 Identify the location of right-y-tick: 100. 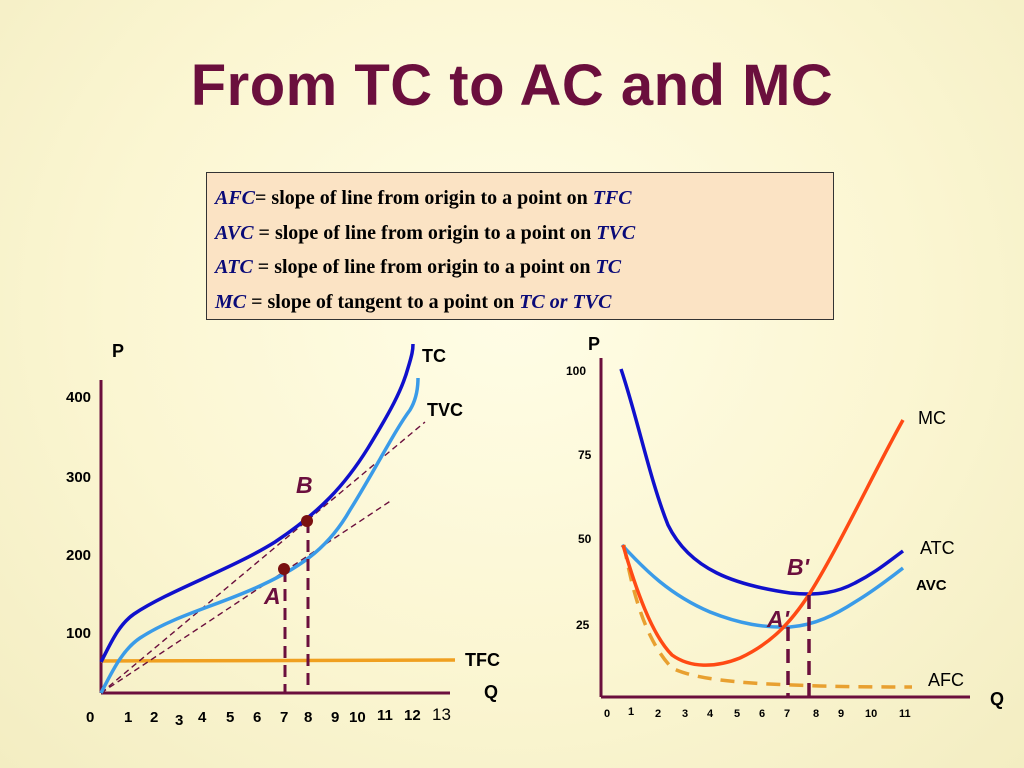
(576, 371).